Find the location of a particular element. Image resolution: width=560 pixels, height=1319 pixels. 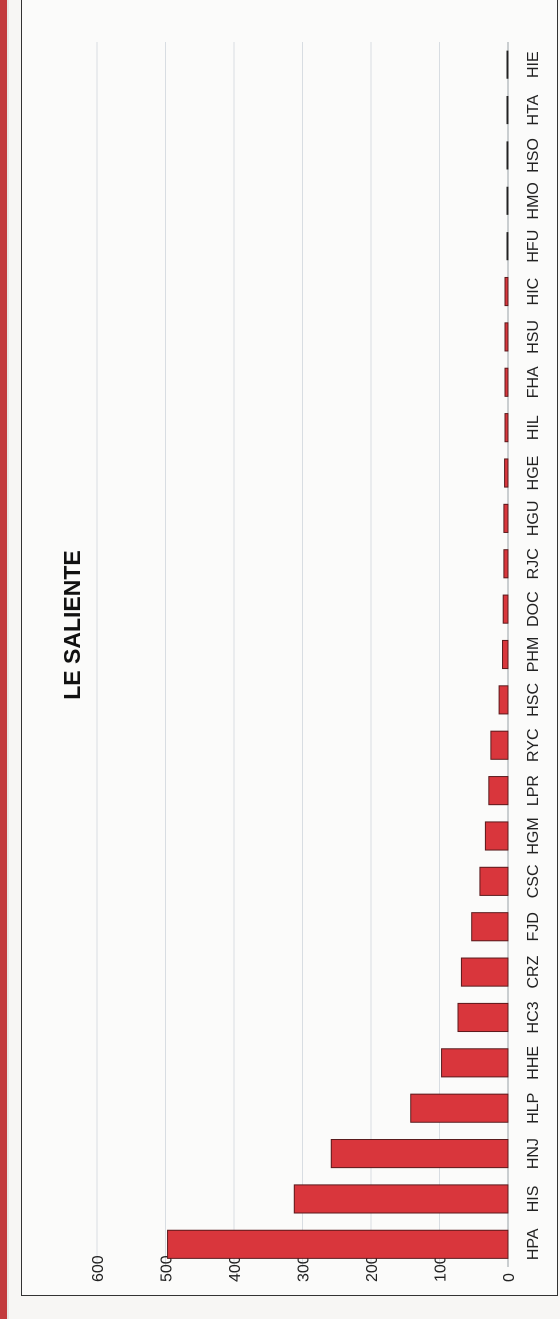

category-label-csc: CSC is located at coordinates (533, 881).